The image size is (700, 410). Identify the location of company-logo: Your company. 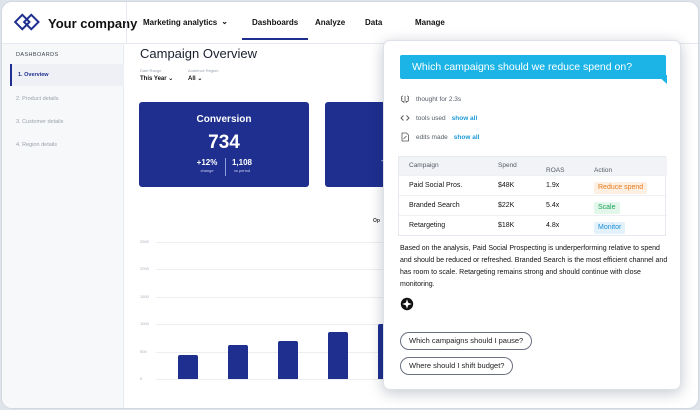
(75, 23).